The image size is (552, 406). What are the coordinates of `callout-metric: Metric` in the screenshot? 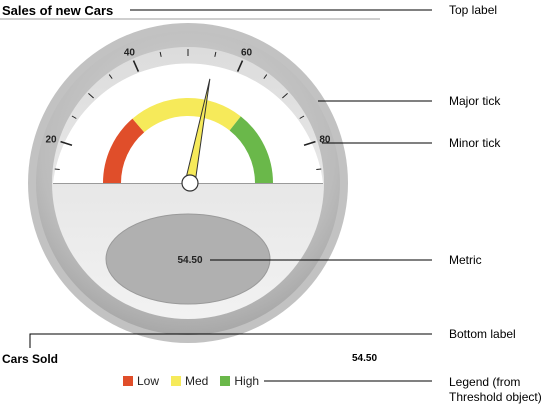 It's located at (465, 260).